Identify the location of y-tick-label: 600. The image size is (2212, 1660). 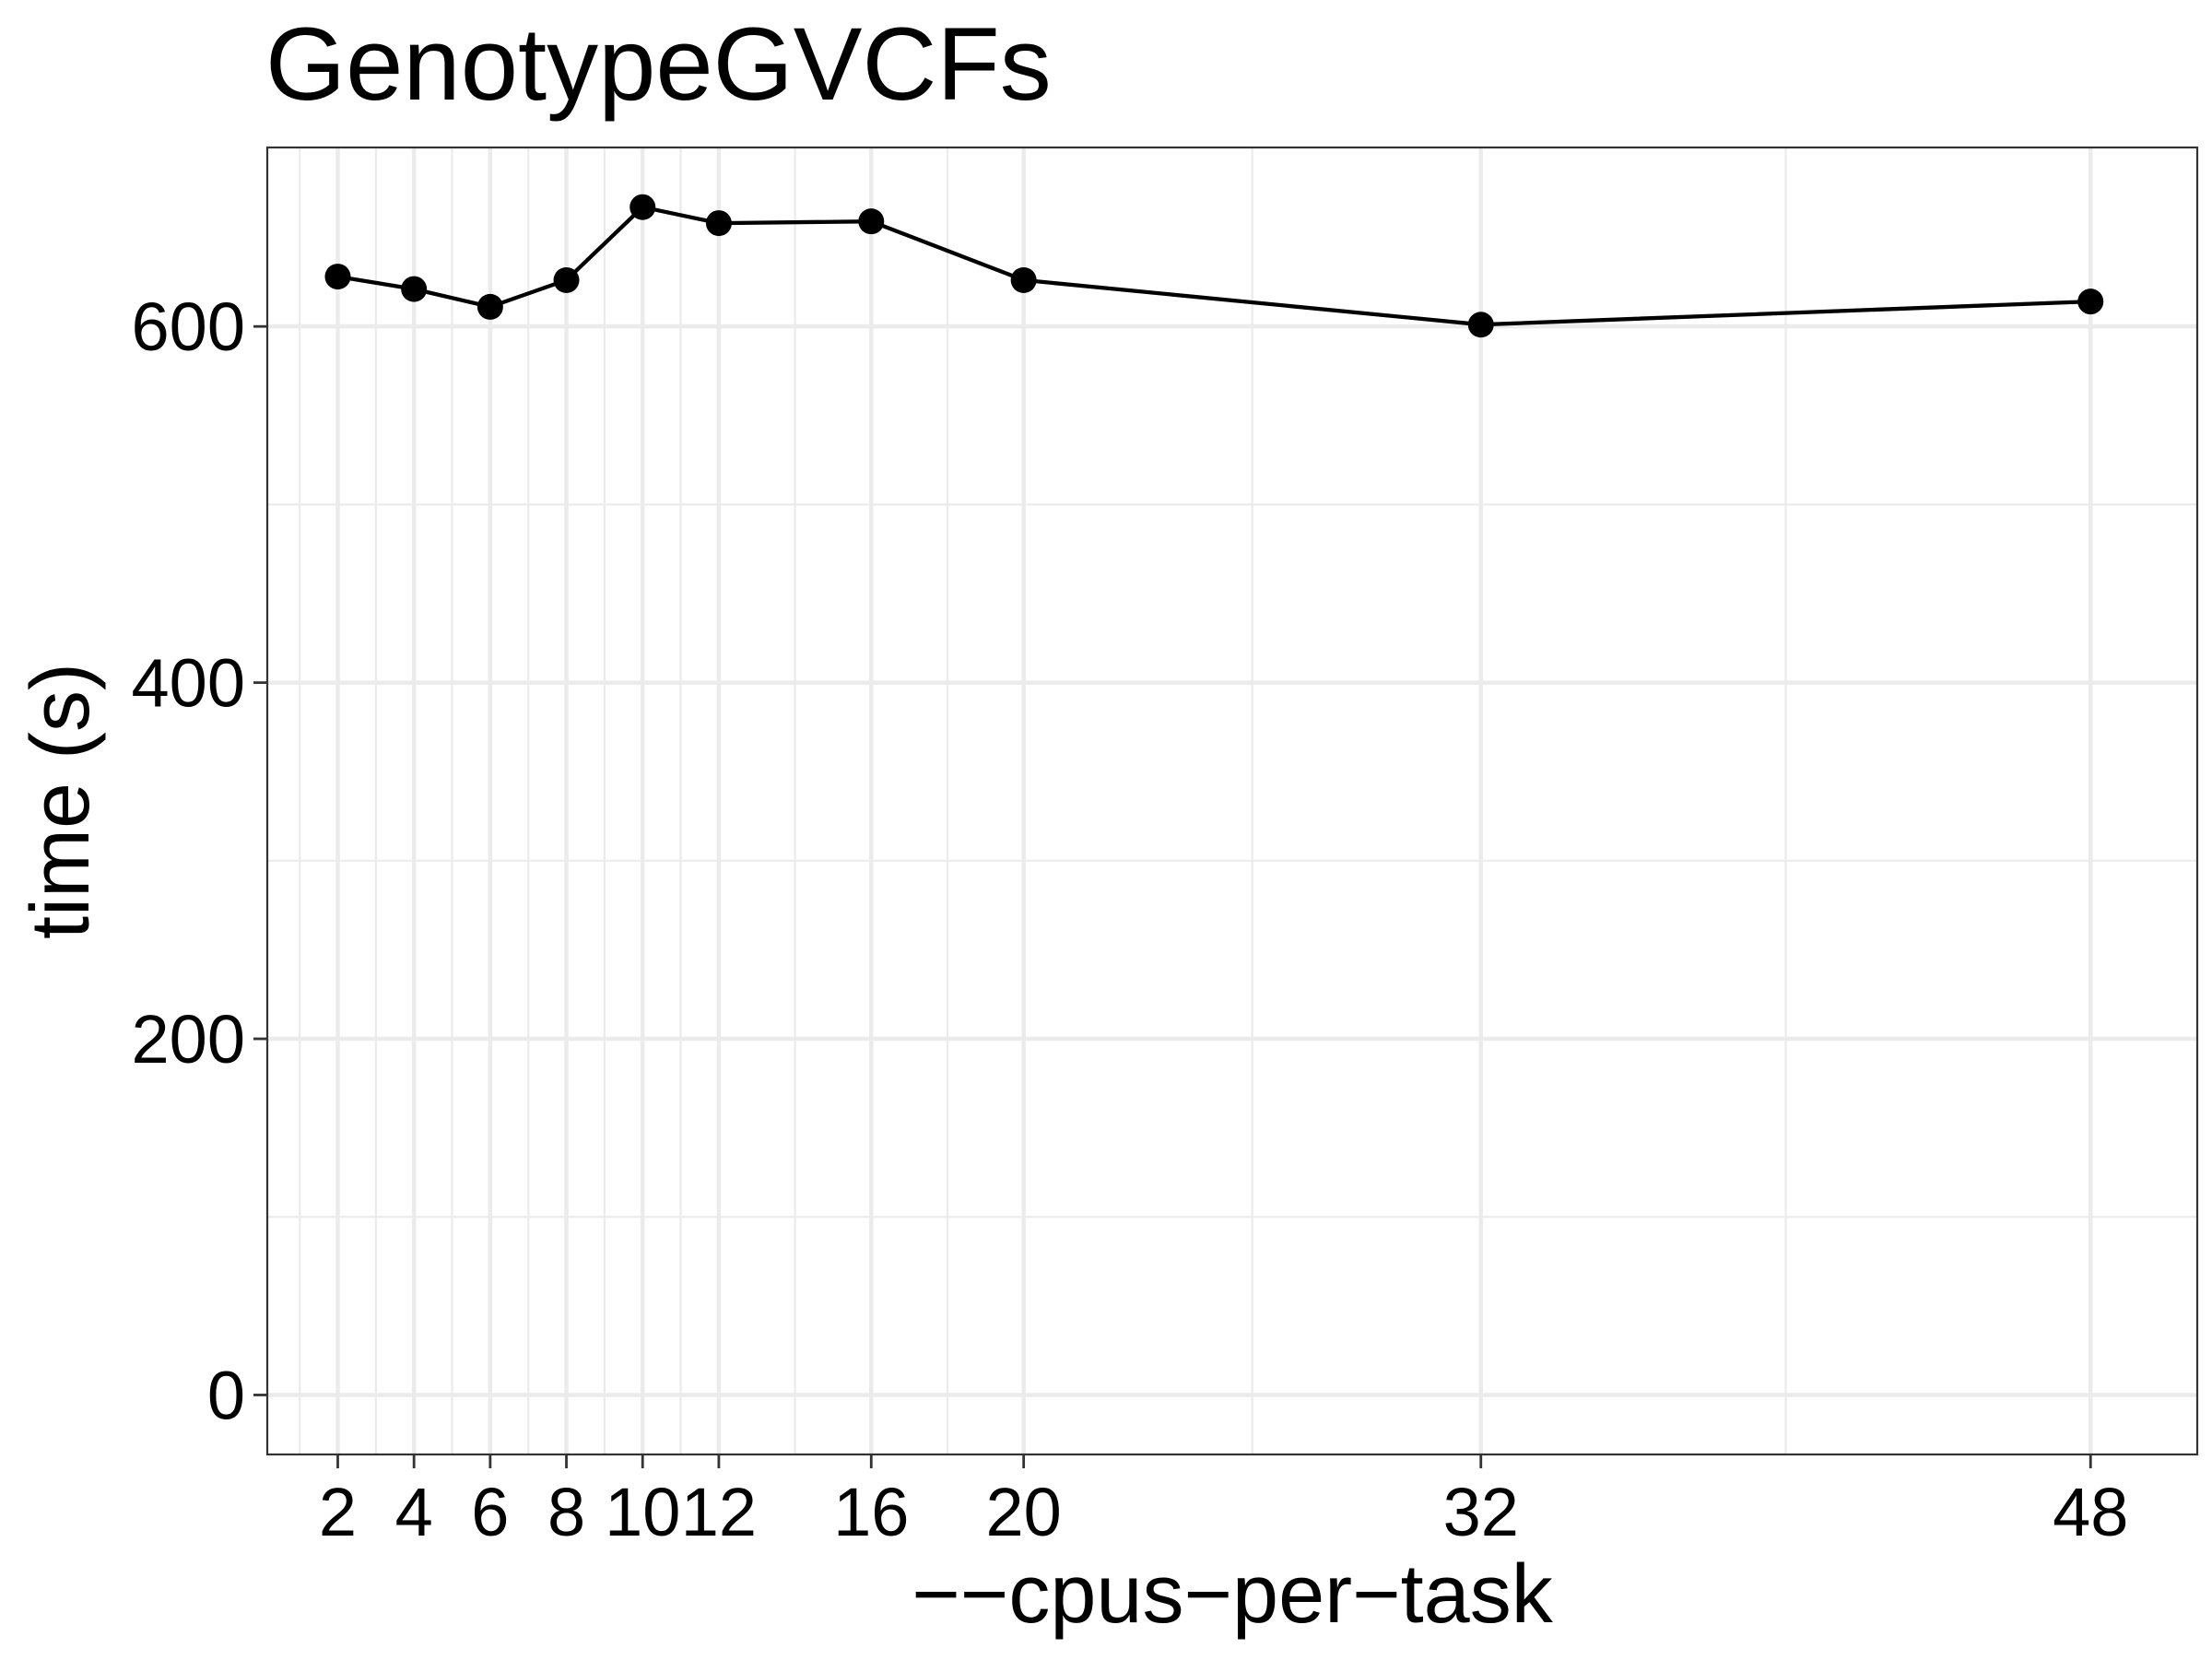
(188, 326).